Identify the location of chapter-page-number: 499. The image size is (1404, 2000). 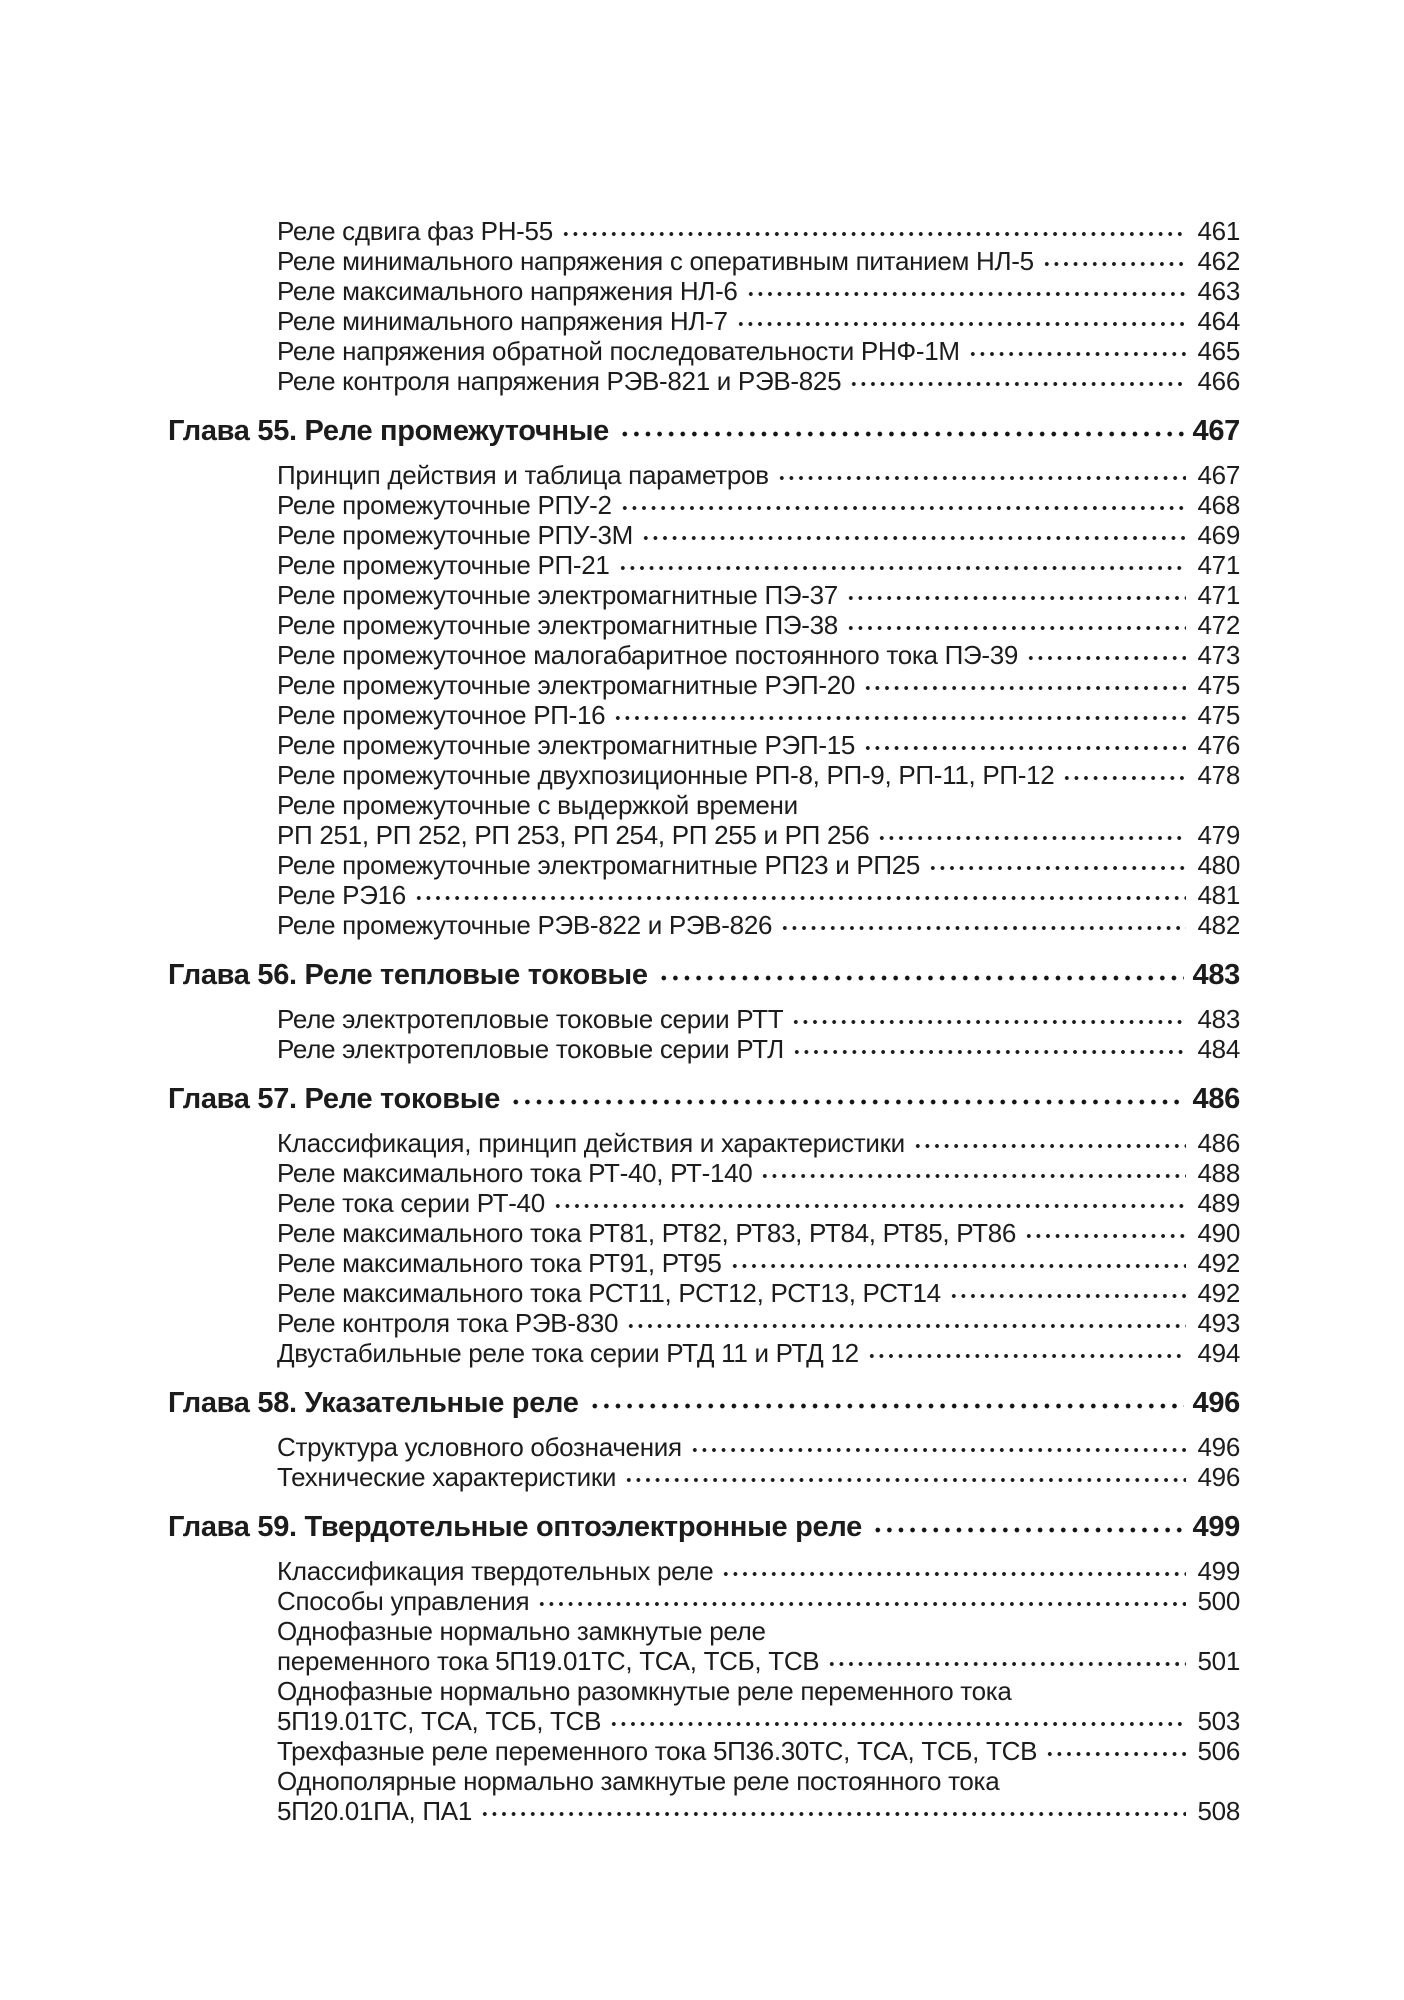
(1216, 1527).